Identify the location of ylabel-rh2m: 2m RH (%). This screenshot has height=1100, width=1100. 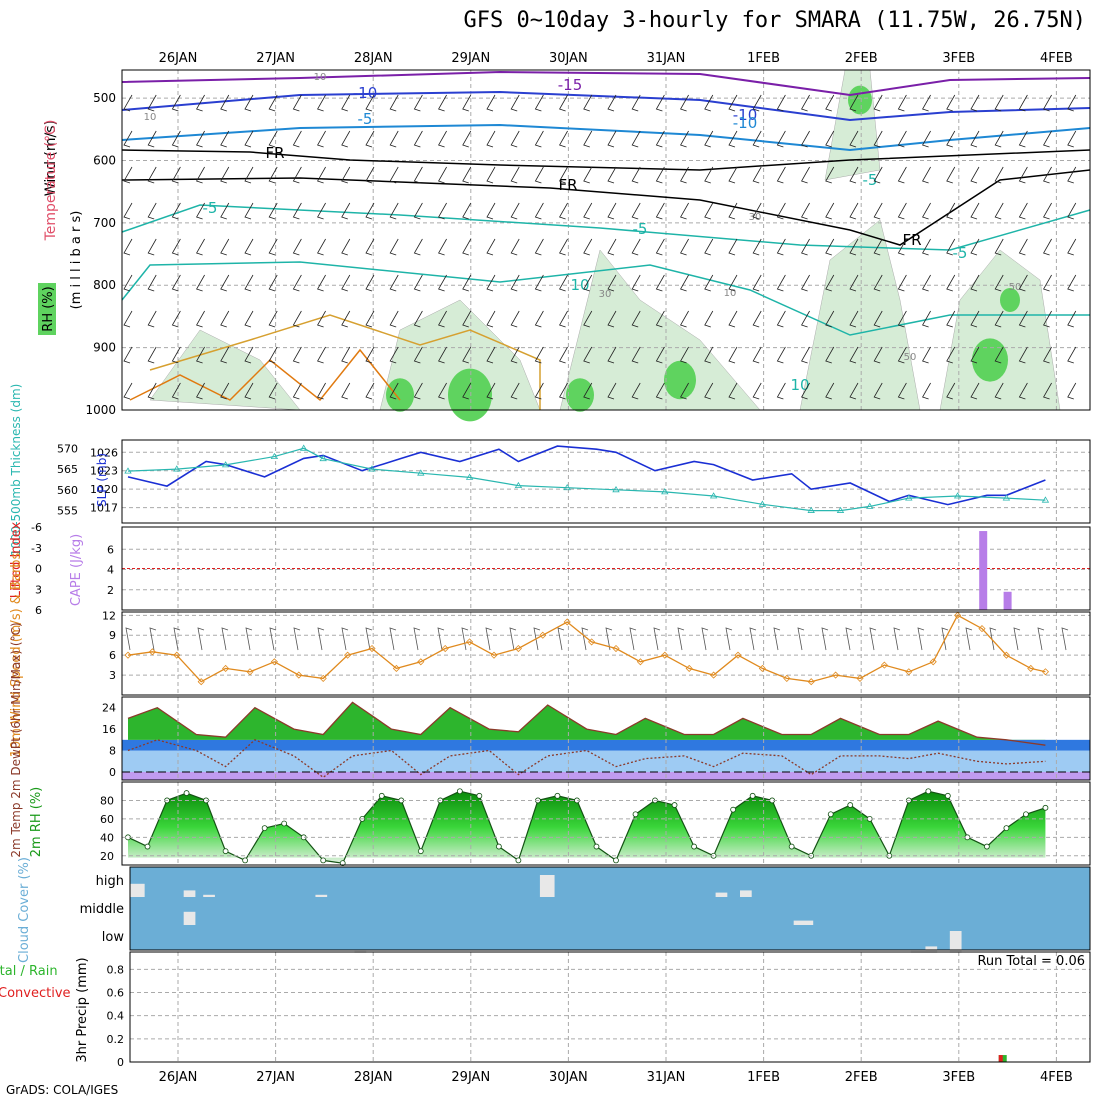
(36, 822).